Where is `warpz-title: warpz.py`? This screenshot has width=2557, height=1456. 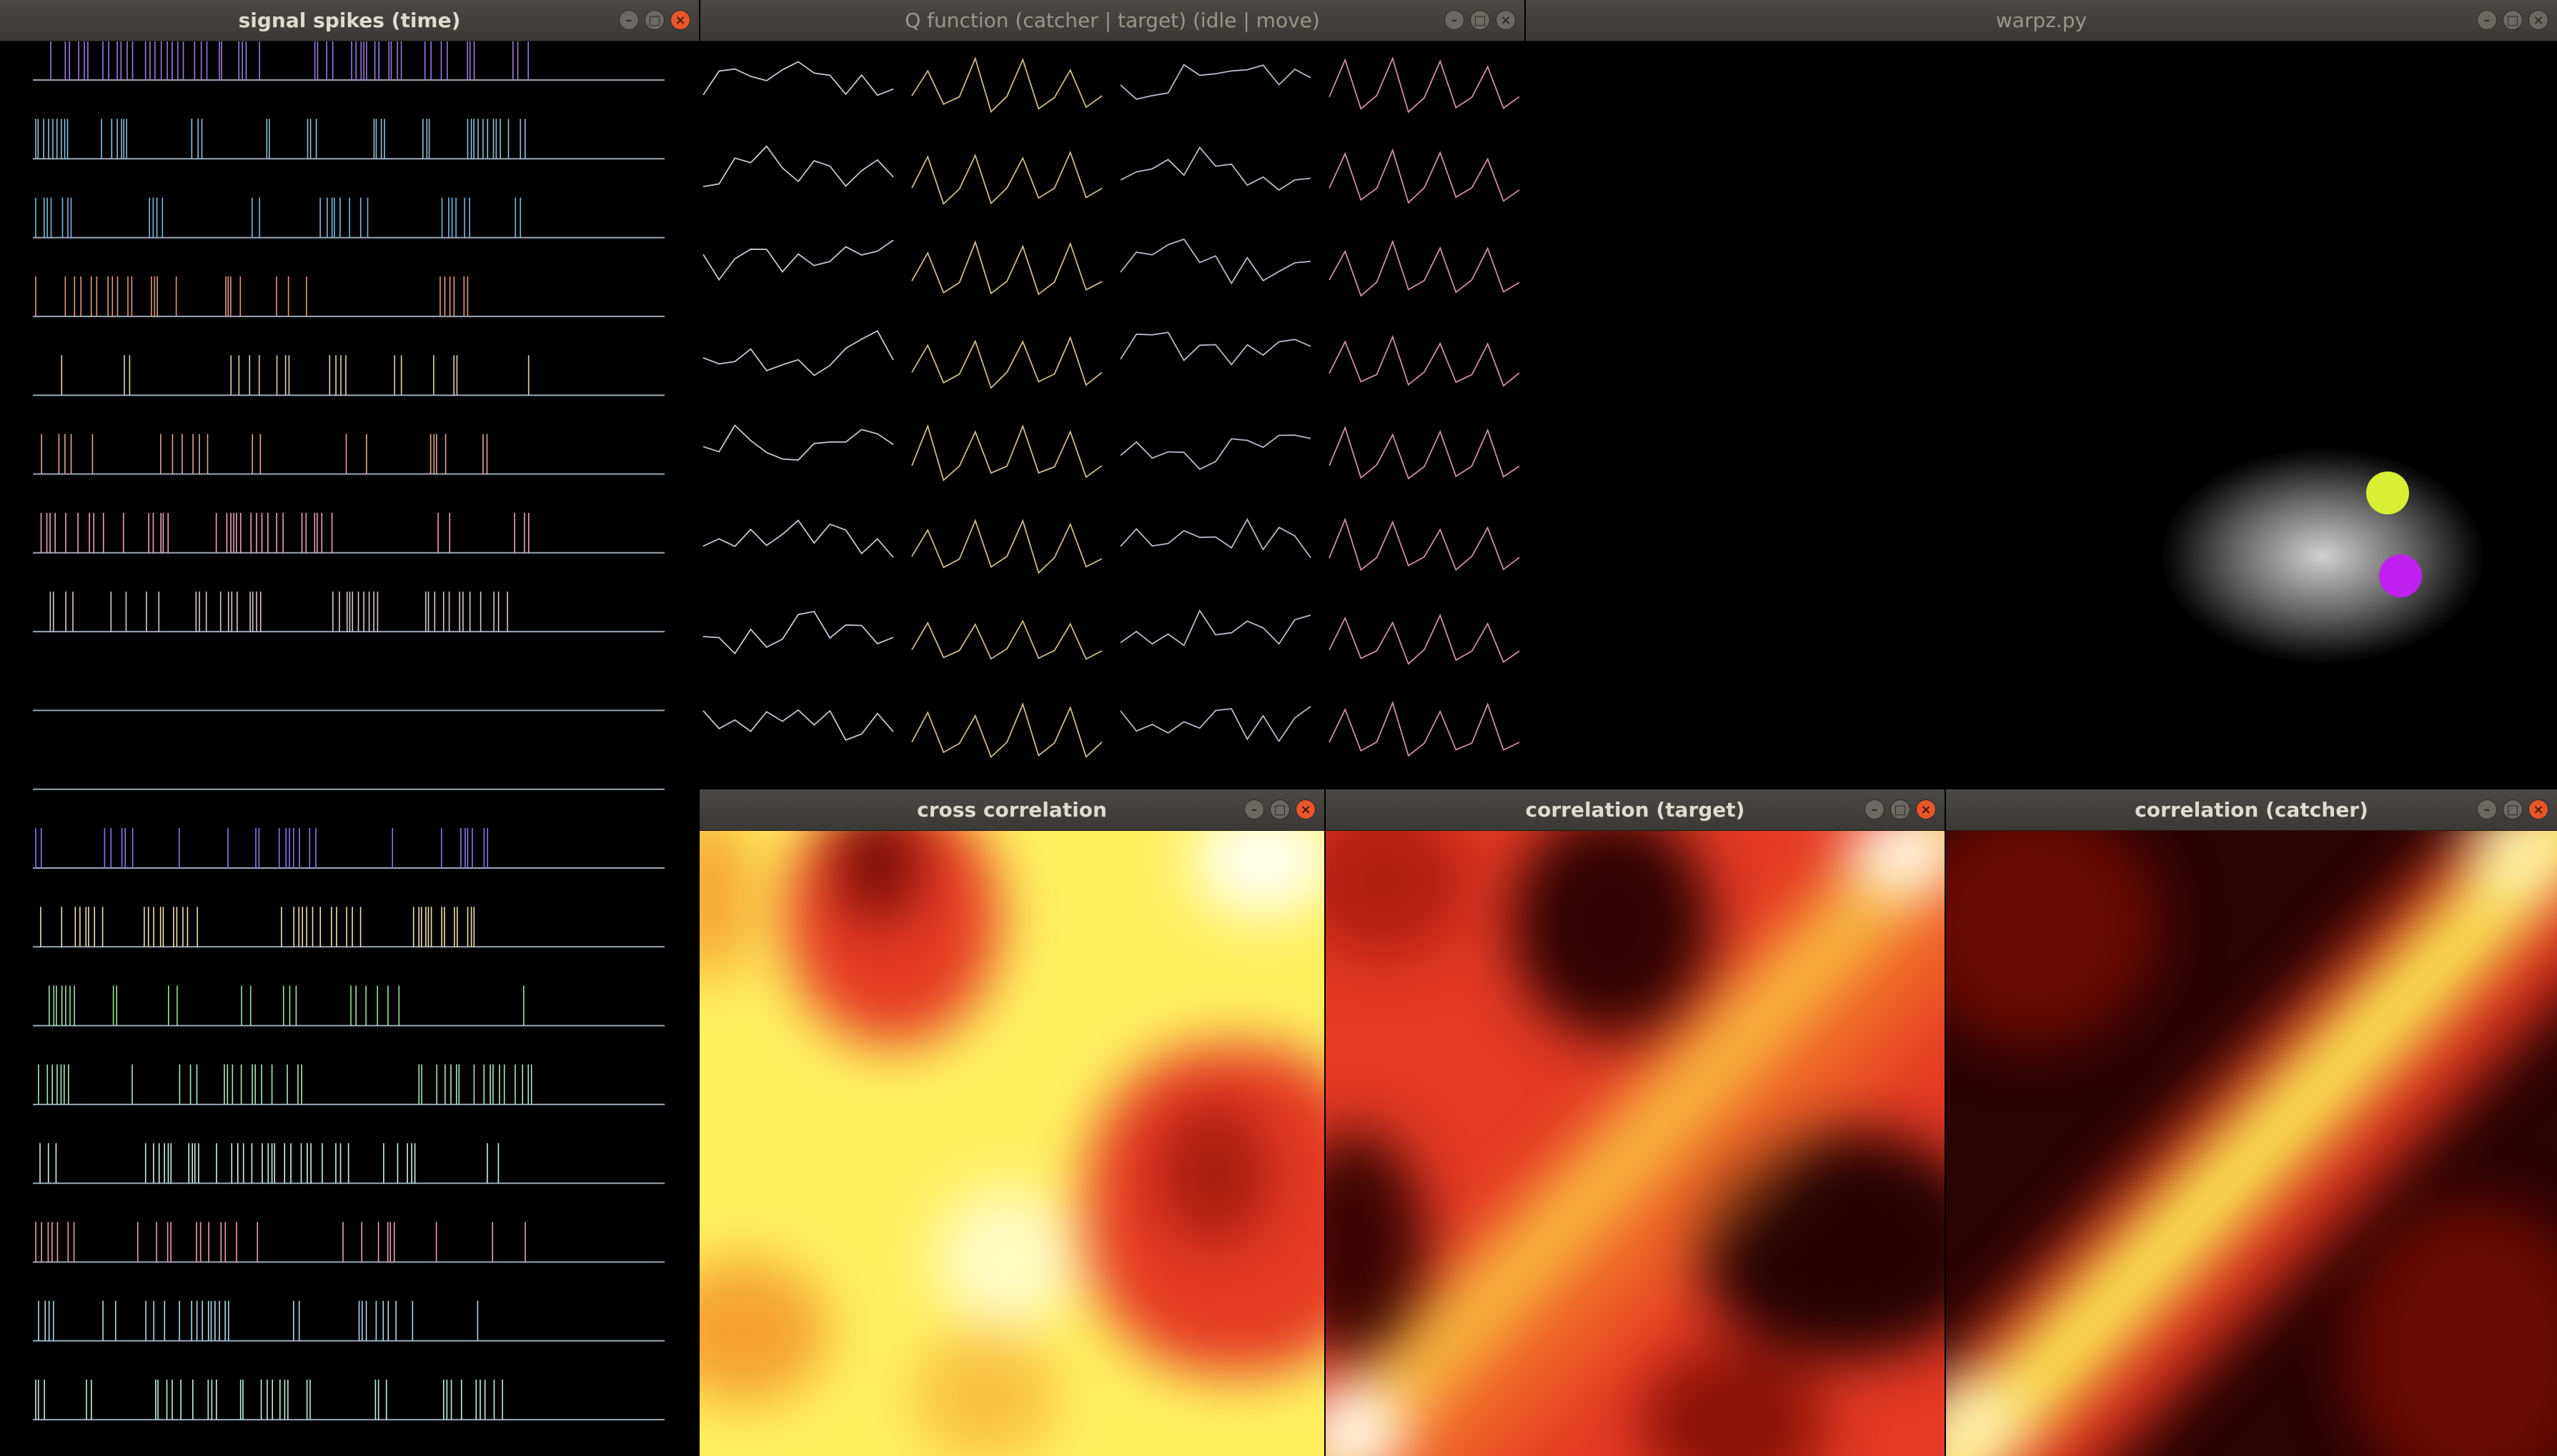
warpz-title: warpz.py is located at coordinates (2041, 20).